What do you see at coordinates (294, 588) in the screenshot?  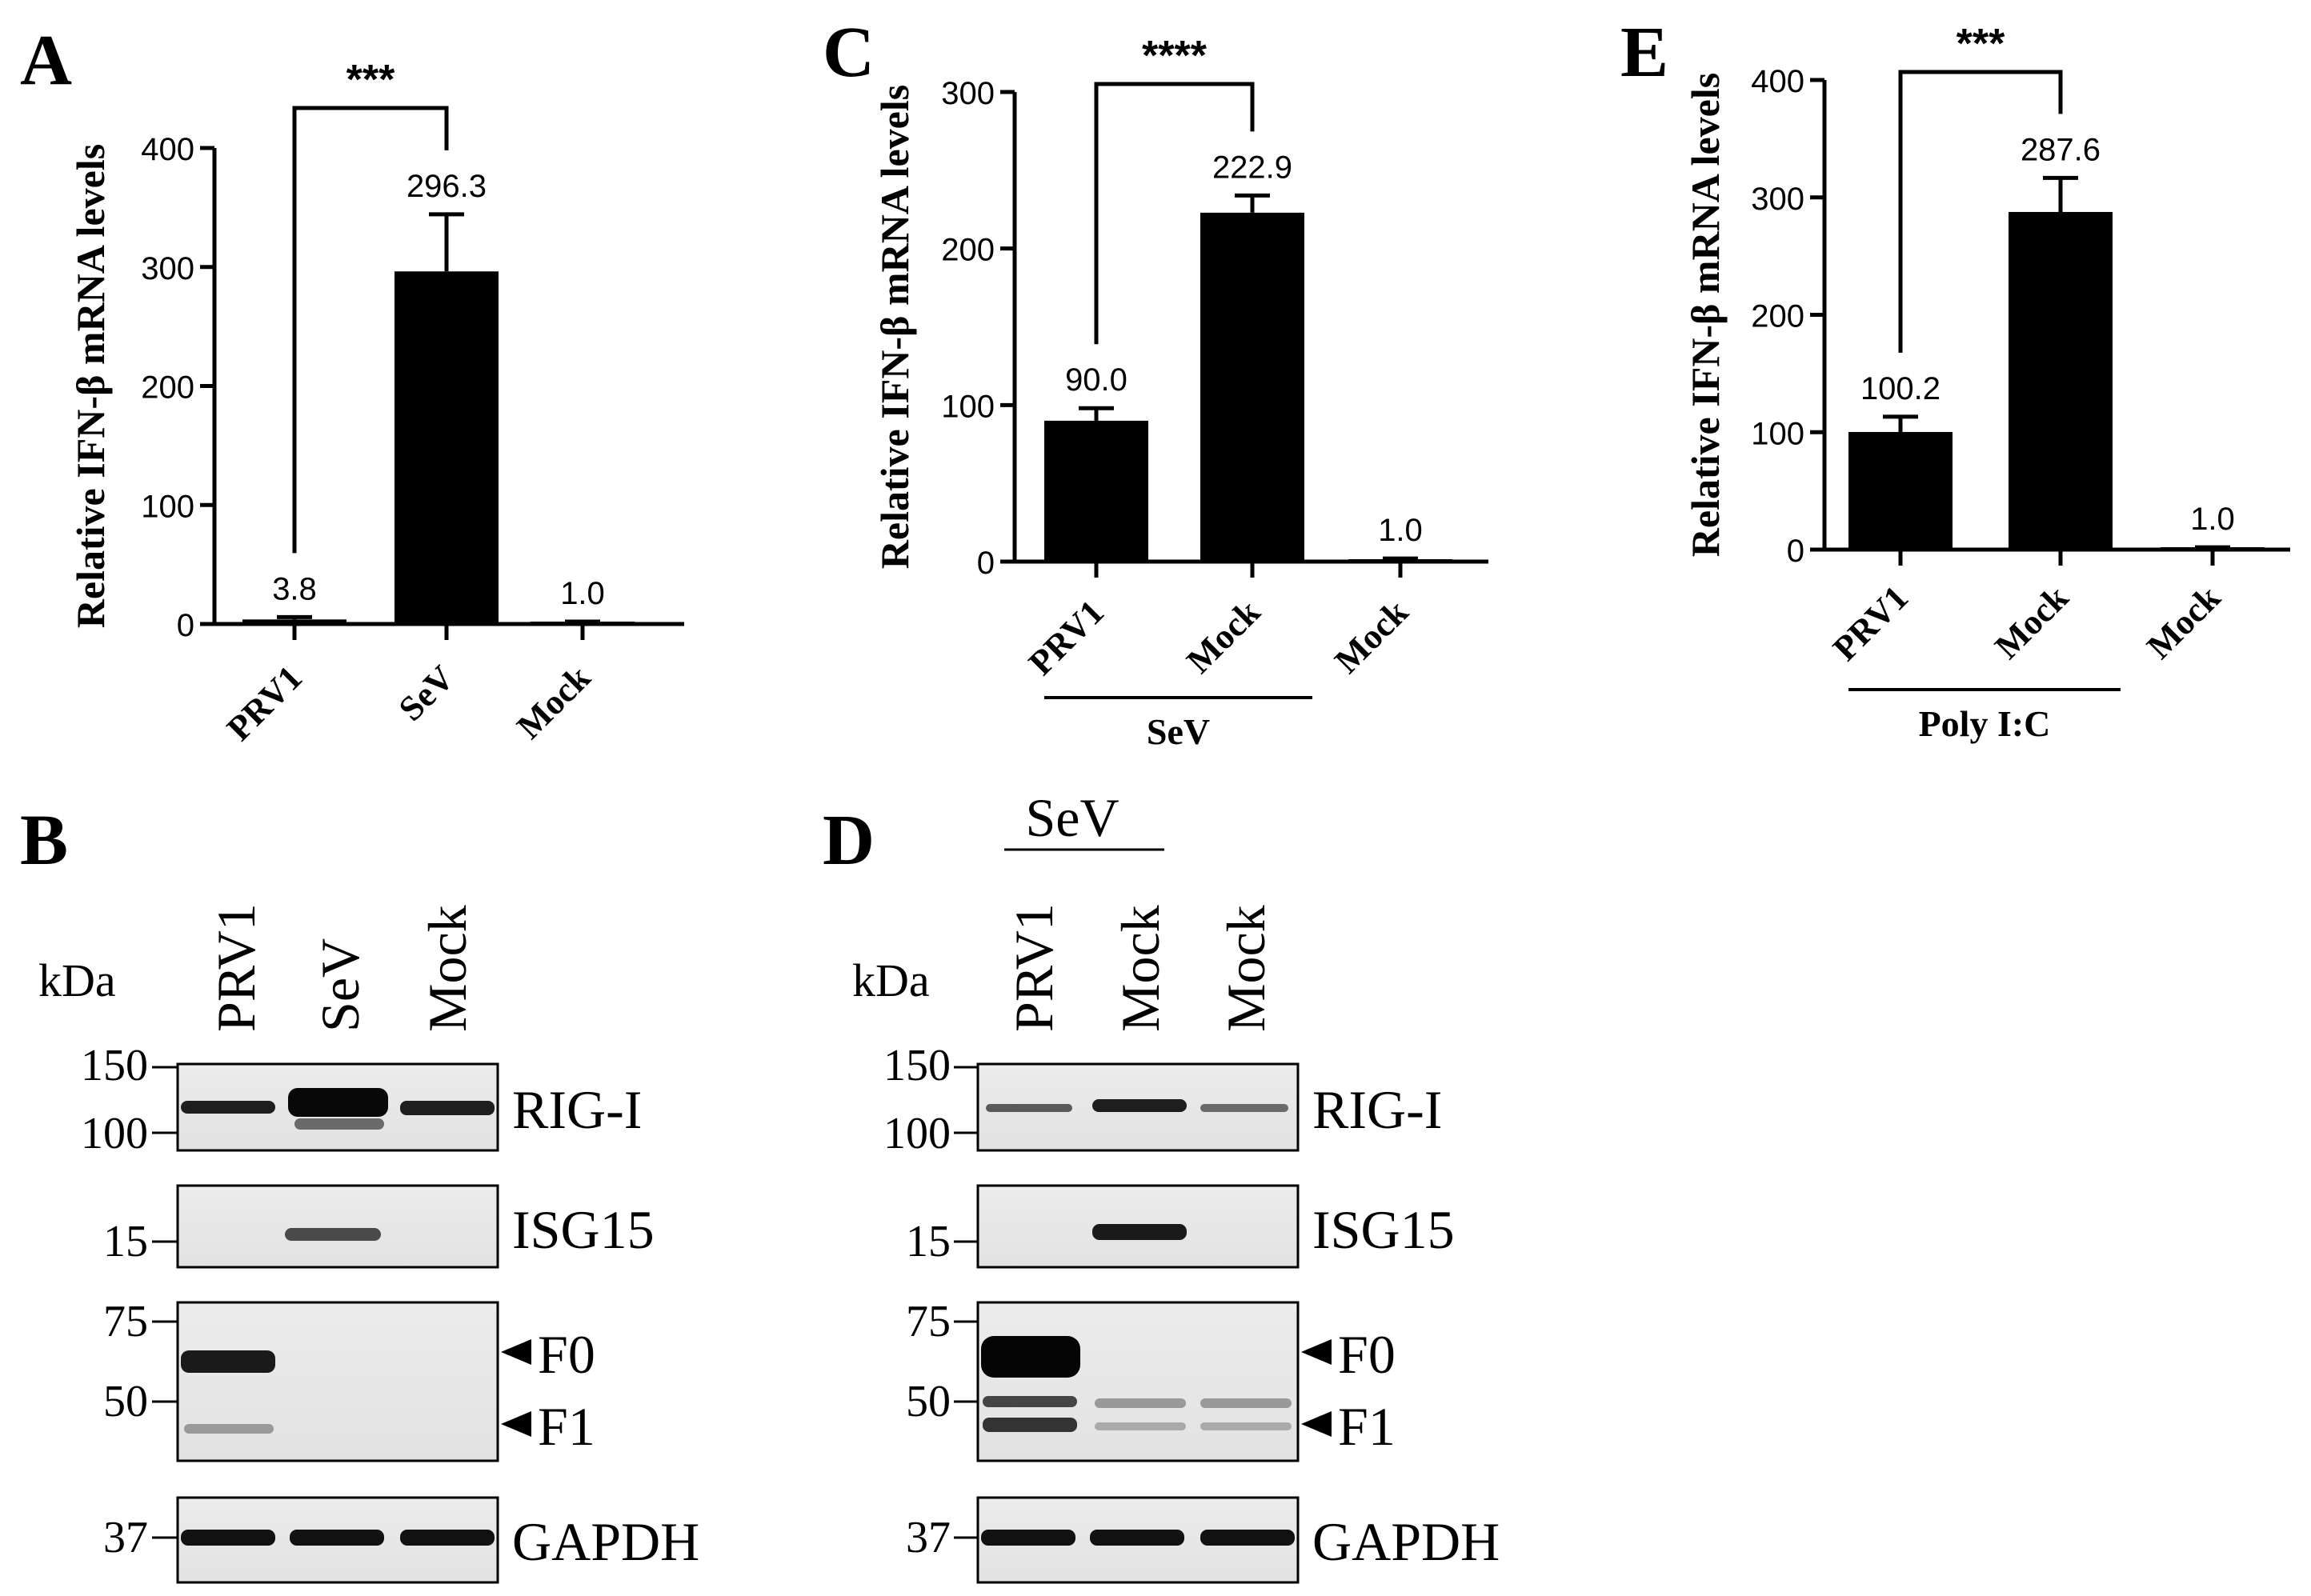 I see `data-label: 3.8` at bounding box center [294, 588].